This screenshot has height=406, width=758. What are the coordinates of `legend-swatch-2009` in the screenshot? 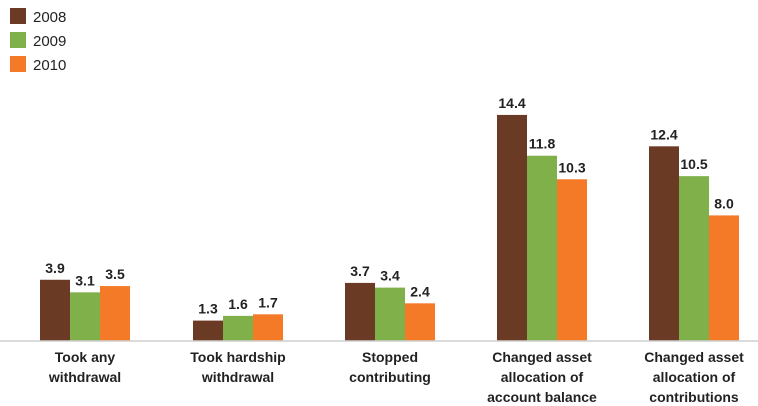 It's located at (18, 40).